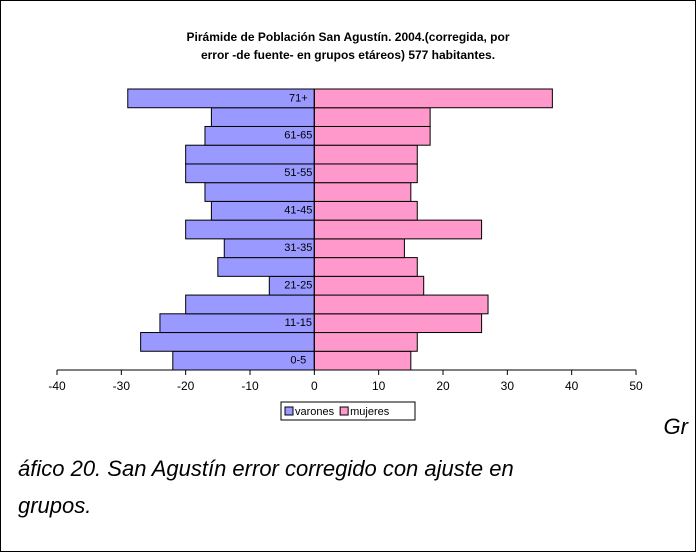  What do you see at coordinates (122, 386) in the screenshot?
I see `x-tick-label: -30` at bounding box center [122, 386].